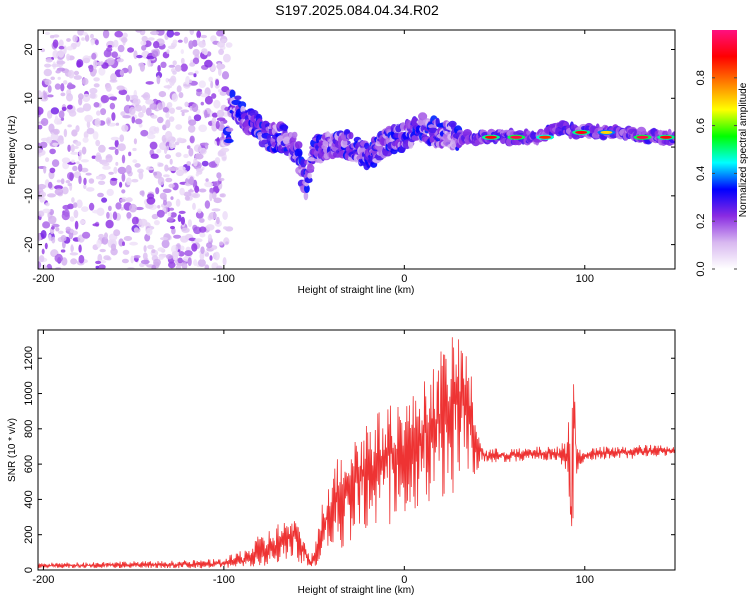 Image resolution: width=750 pixels, height=600 pixels. What do you see at coordinates (29, 429) in the screenshot?
I see `y-tick-label: 800` at bounding box center [29, 429].